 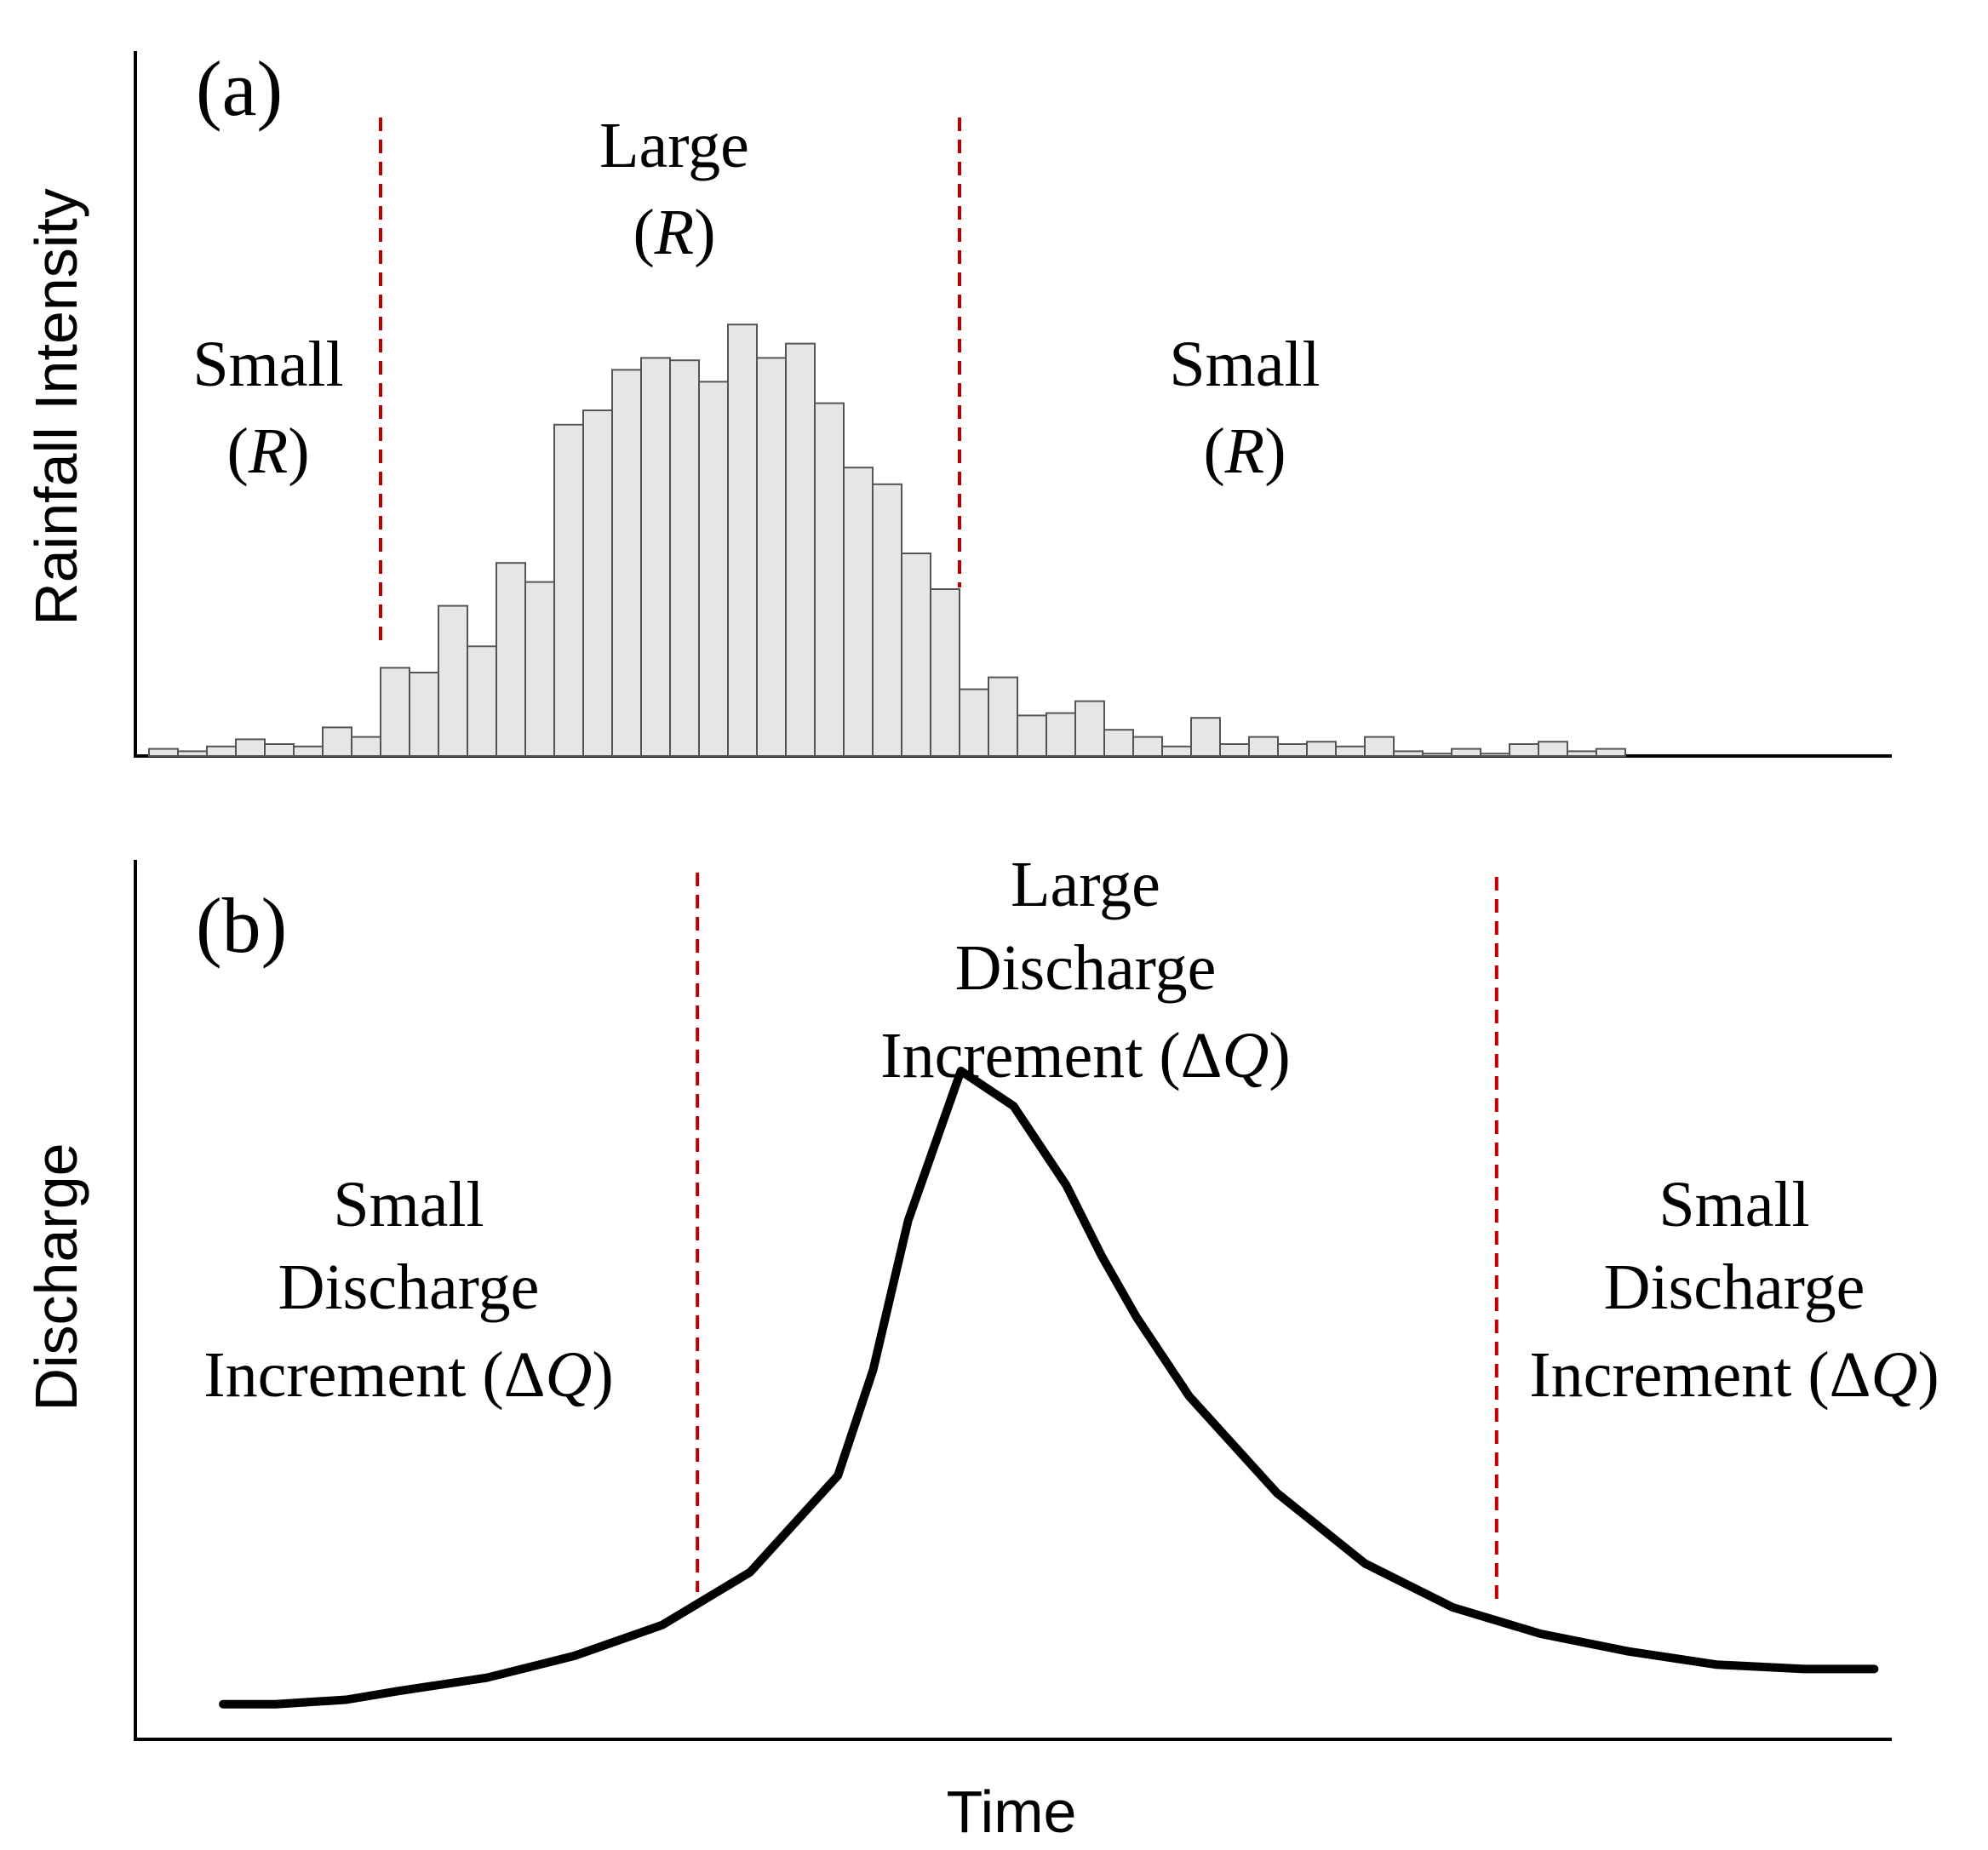 I want to click on panel-b-y-axis-title: Discharge, so click(x=56, y=1277).